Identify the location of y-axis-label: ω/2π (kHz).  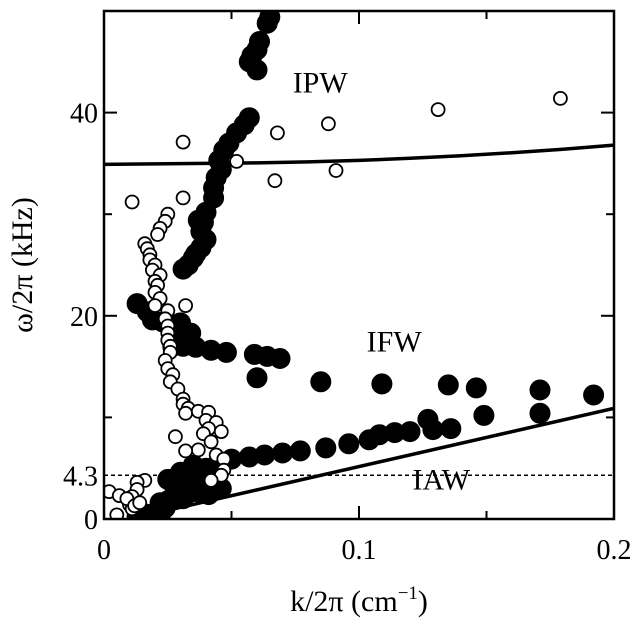
(22, 265).